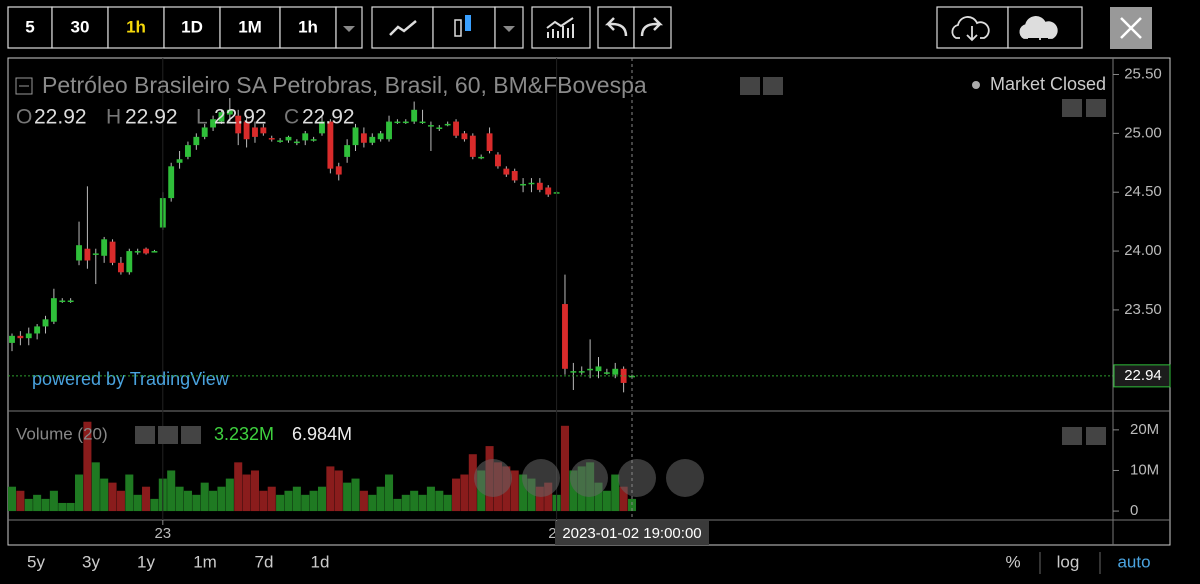 The height and width of the screenshot is (584, 1200). Describe the element at coordinates (1134, 510) in the screenshot. I see `volume-tick-label: 0` at that location.